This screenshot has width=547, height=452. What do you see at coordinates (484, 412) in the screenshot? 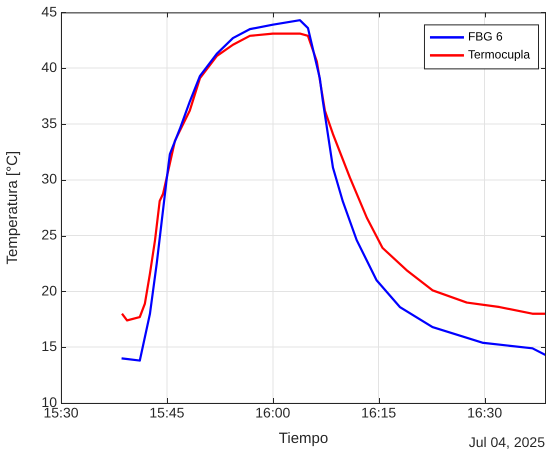
I see `x-tick-label: 16:30` at bounding box center [484, 412].